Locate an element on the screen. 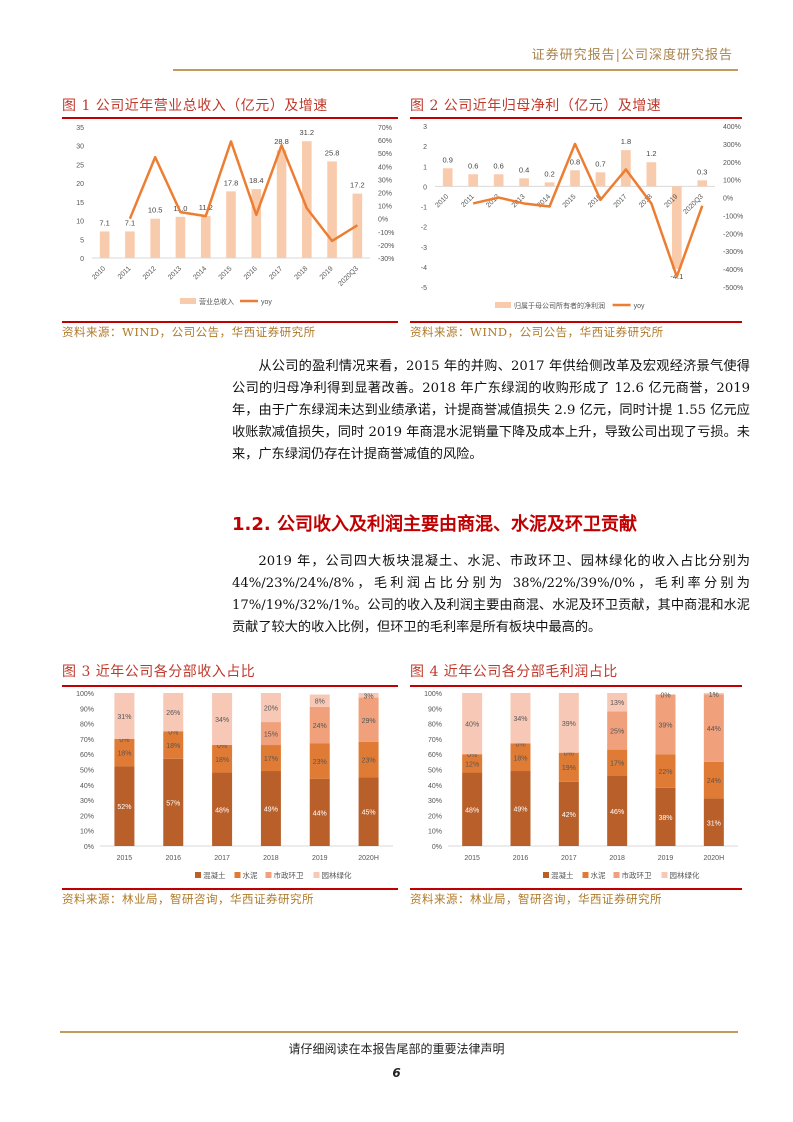 This screenshot has width=793, height=1122. data-label: 25% is located at coordinates (617, 731).